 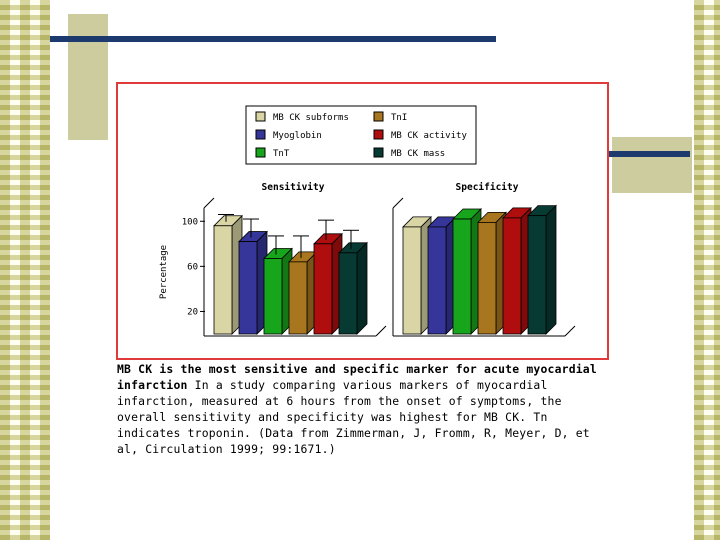 I want to click on group-label: Sensitivity, so click(x=293, y=187).